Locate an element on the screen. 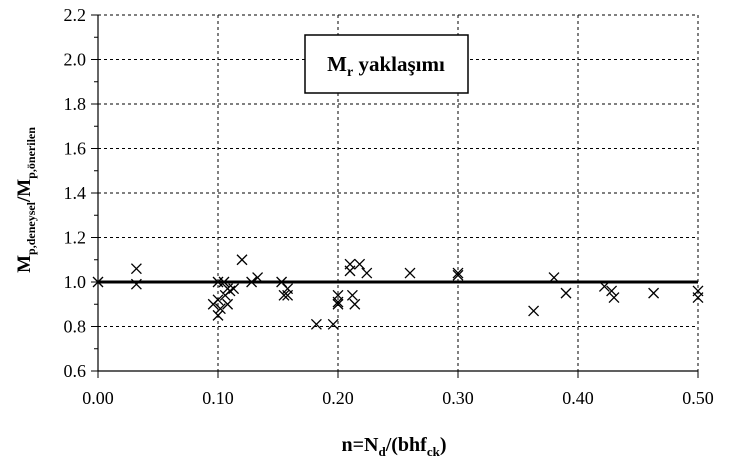 The width and height of the screenshot is (741, 463). y-tick-label: 1.6 is located at coordinates (75, 149).